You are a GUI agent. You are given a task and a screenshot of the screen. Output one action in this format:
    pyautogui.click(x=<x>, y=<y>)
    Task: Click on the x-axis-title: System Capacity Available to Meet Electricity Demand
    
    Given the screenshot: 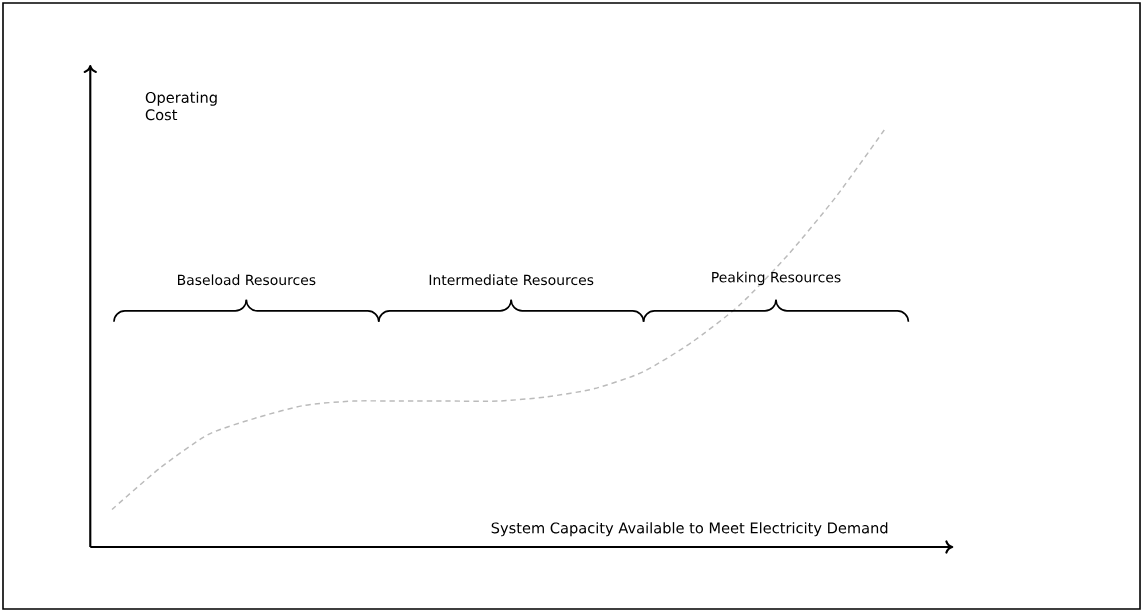 What is the action you would take?
    pyautogui.click(x=689, y=529)
    